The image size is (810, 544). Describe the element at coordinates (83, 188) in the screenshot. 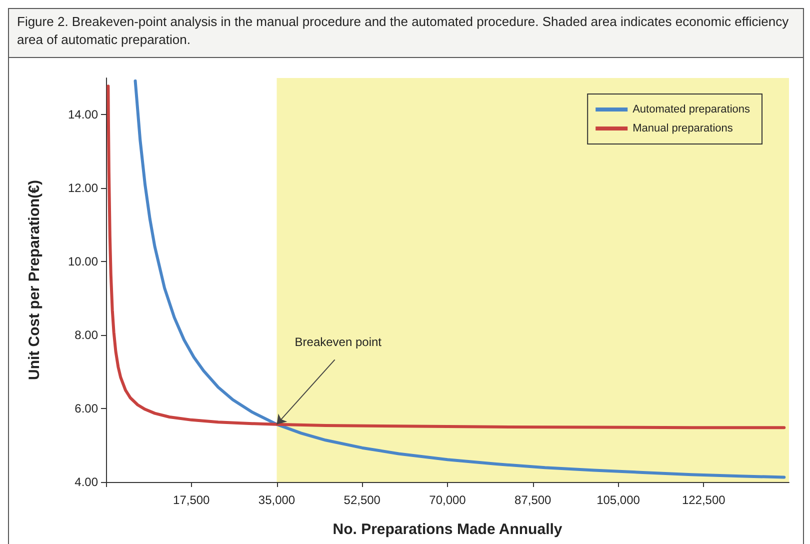

I see `y-tick-label: 12.00` at that location.